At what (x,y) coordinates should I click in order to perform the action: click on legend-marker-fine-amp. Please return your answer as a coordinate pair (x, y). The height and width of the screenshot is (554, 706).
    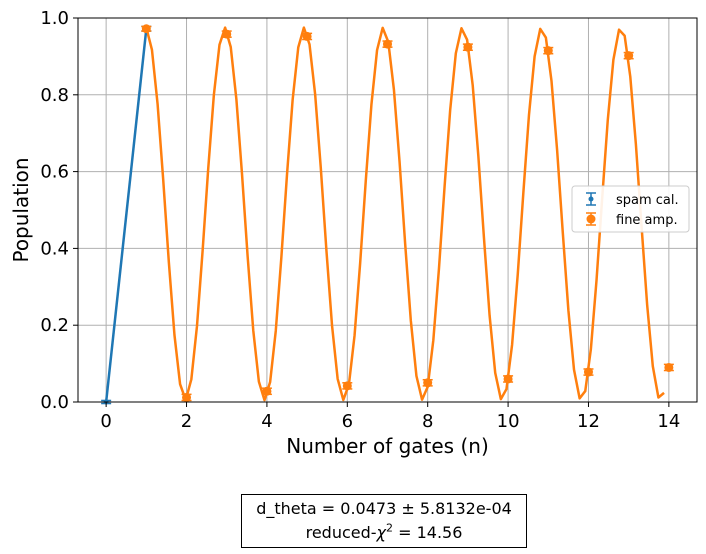
    Looking at the image, I should click on (591, 219).